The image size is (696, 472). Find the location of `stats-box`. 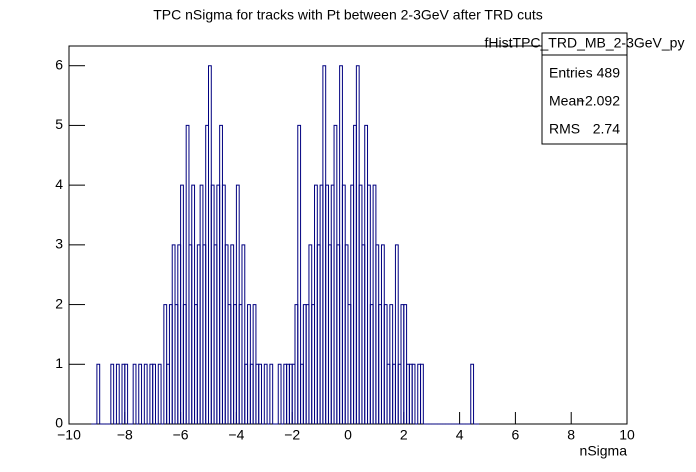

stats-box is located at coordinates (584, 88).